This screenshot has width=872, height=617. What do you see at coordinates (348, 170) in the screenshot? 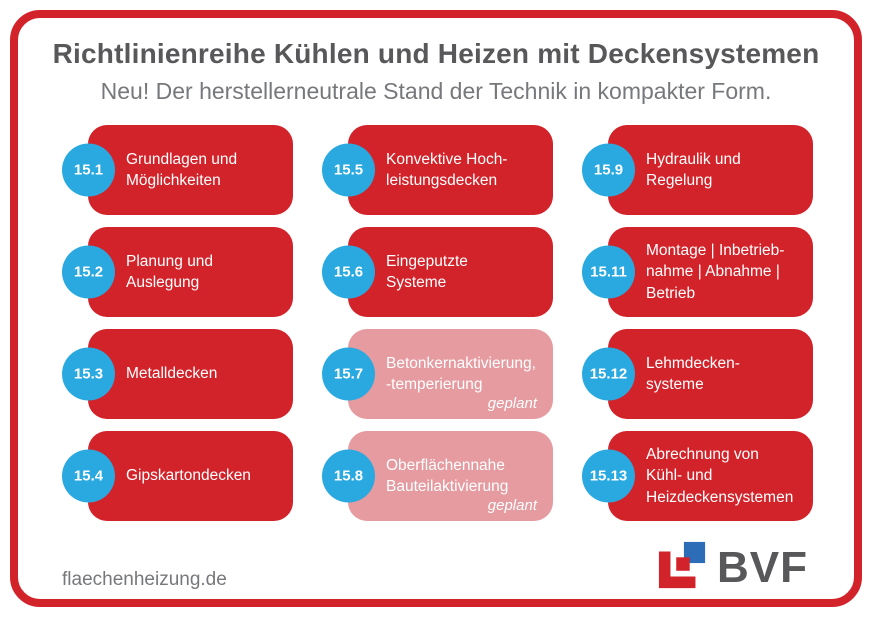
I see `chapter-number-badge: 15.5` at bounding box center [348, 170].